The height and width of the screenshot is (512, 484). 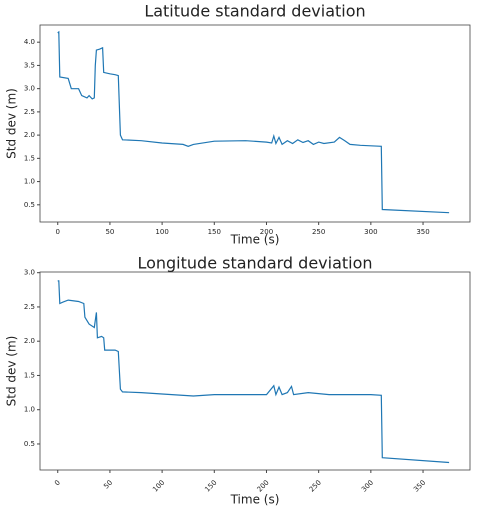 What do you see at coordinates (254, 263) in the screenshot?
I see `chart-title: Longitude standard deviation` at bounding box center [254, 263].